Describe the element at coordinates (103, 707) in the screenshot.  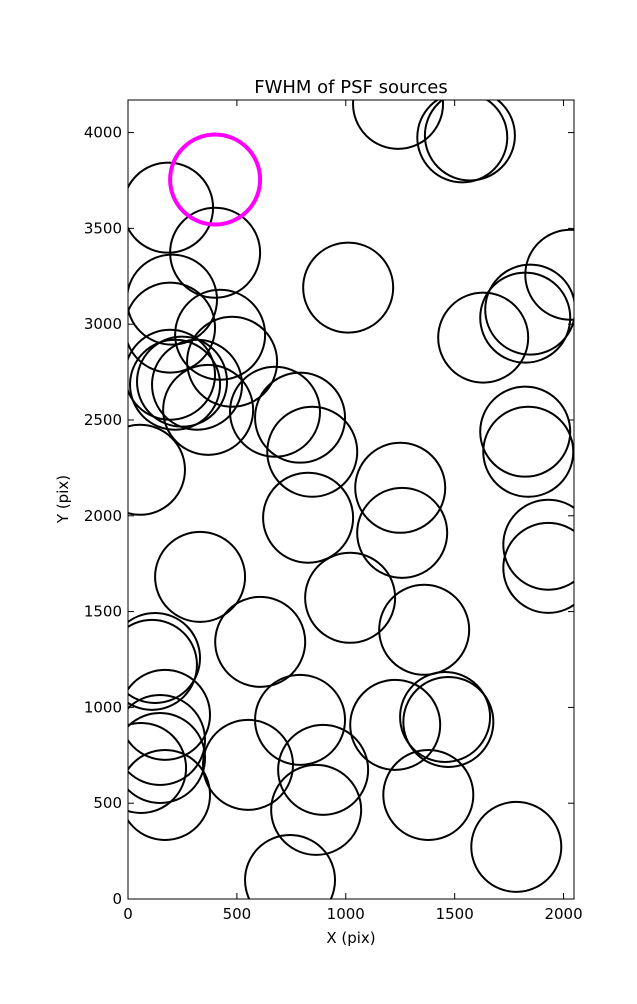
I see `y-tick-label: 1000` at that location.